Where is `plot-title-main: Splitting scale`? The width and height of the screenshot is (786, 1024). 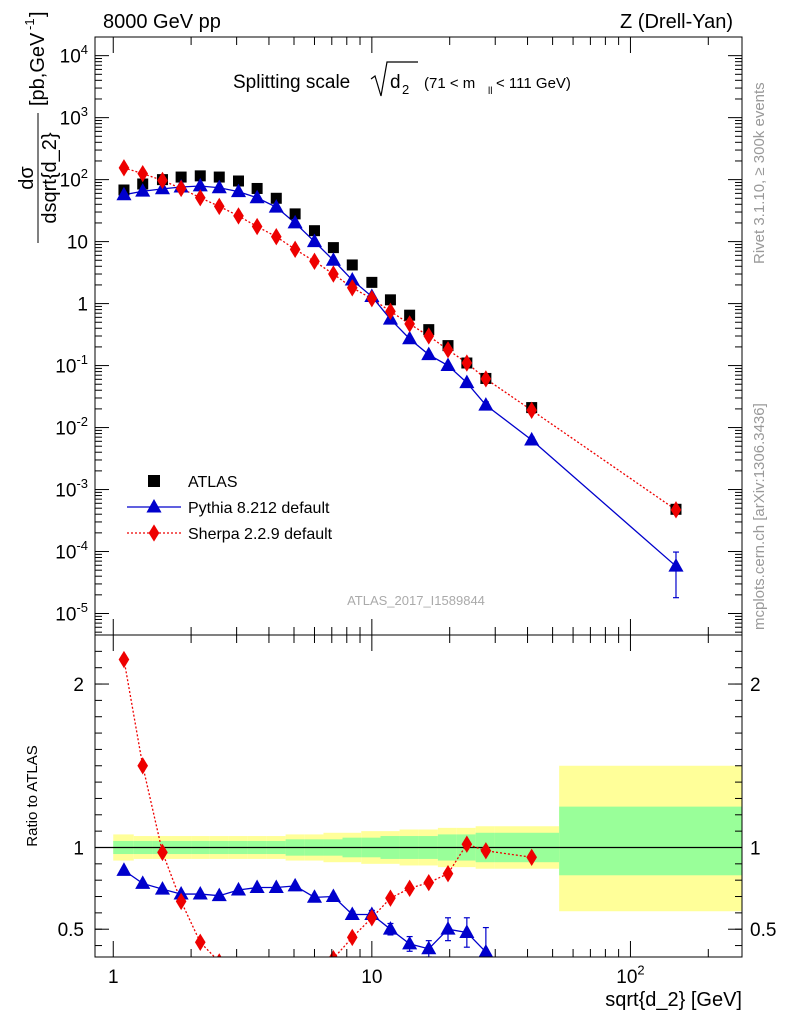 plot-title-main: Splitting scale is located at coordinates (291, 82).